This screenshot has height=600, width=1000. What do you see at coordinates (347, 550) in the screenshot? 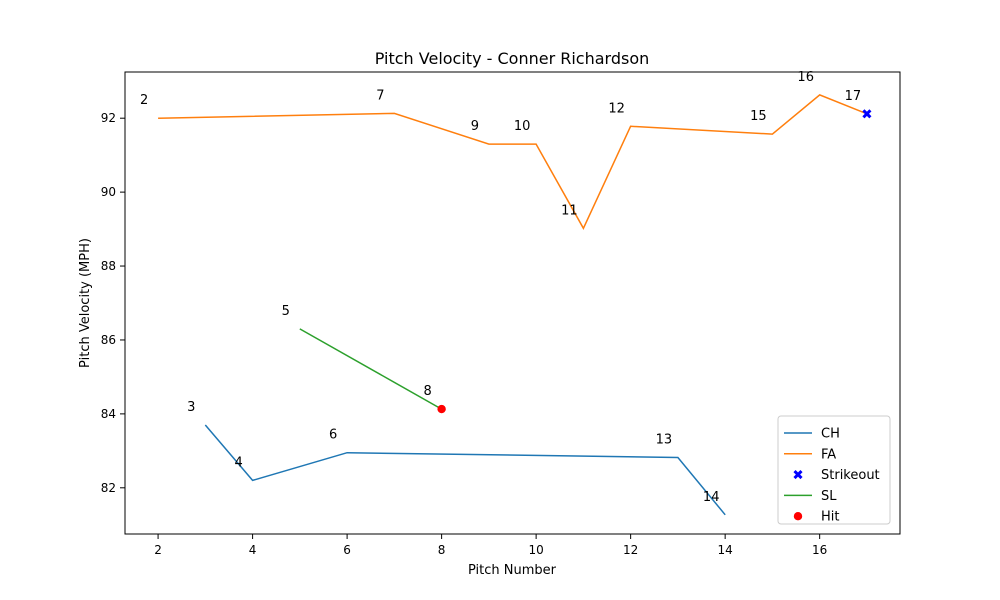
I see `x-tick-label: 6` at bounding box center [347, 550].